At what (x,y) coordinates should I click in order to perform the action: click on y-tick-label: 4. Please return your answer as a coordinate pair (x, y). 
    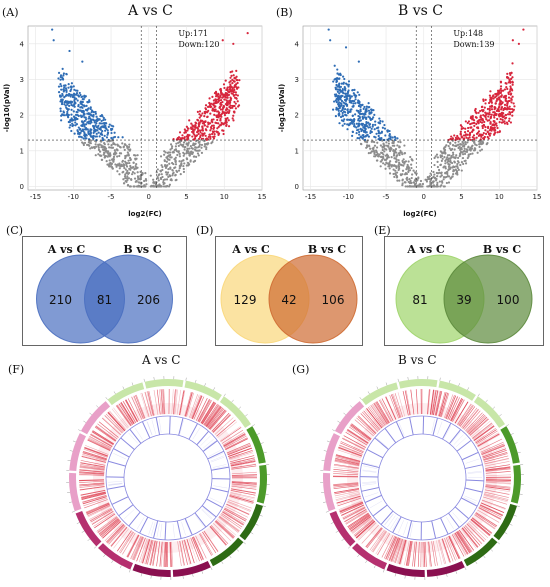
    Looking at the image, I should click on (297, 44).